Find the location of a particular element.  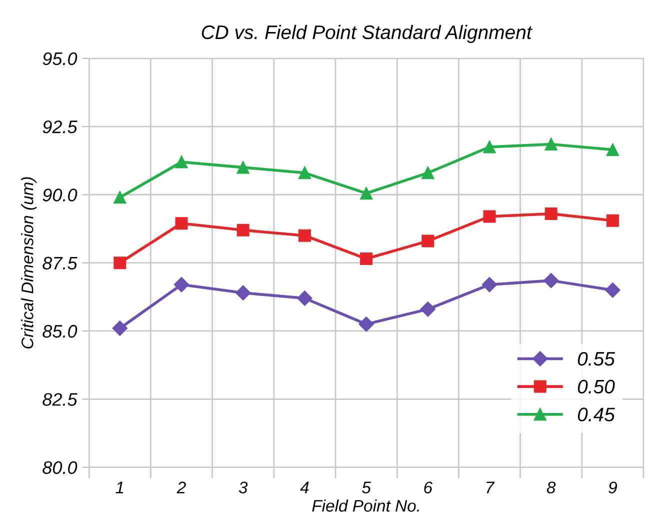

y-tick-label: 85.0 is located at coordinates (60, 331).